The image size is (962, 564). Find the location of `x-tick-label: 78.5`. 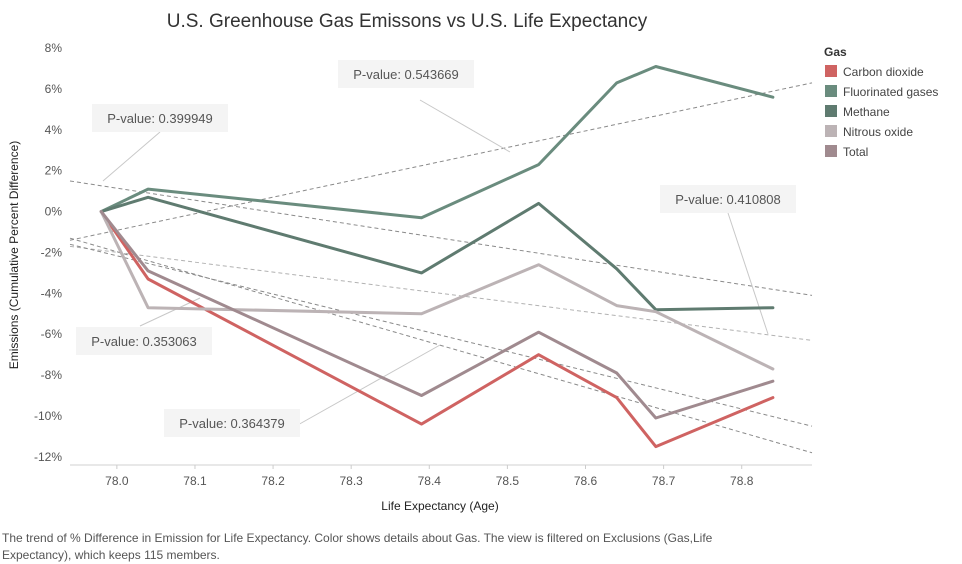

x-tick-label: 78.5 is located at coordinates (508, 481).